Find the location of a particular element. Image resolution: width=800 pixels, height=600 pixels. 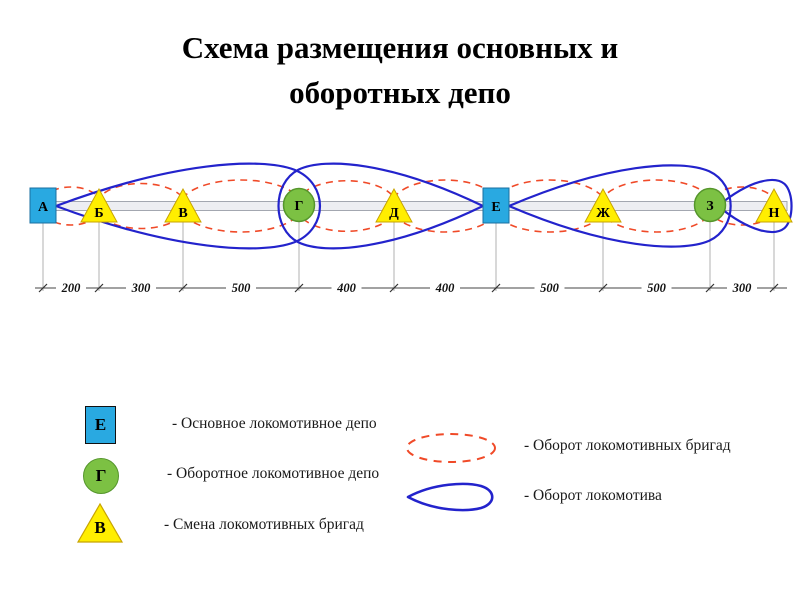

legend-turn-depot-letter: Г is located at coordinates (101, 475).